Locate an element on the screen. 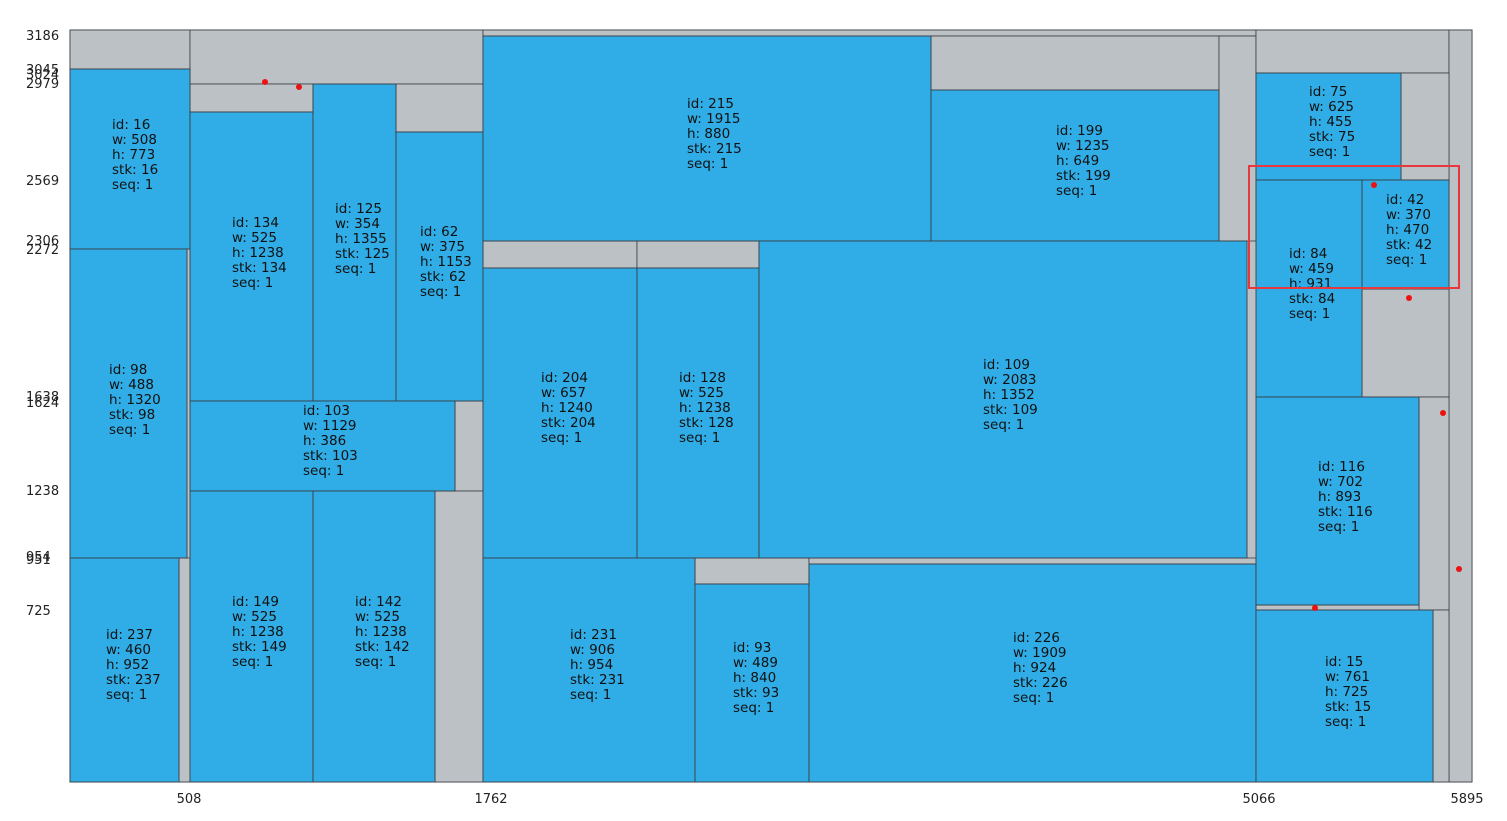 Image resolution: width=1507 pixels, height=821 pixels. box-125-h-label: h: 1355 is located at coordinates (361, 239).